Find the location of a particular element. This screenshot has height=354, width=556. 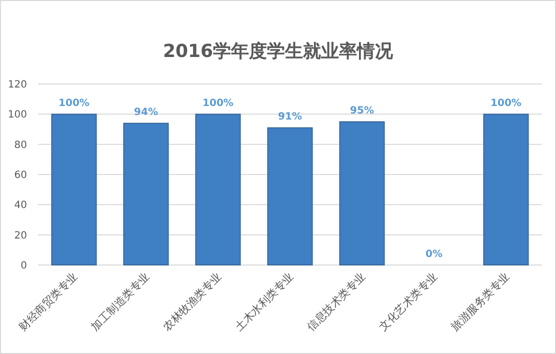

y-tick-label: 40 is located at coordinates (20, 206).